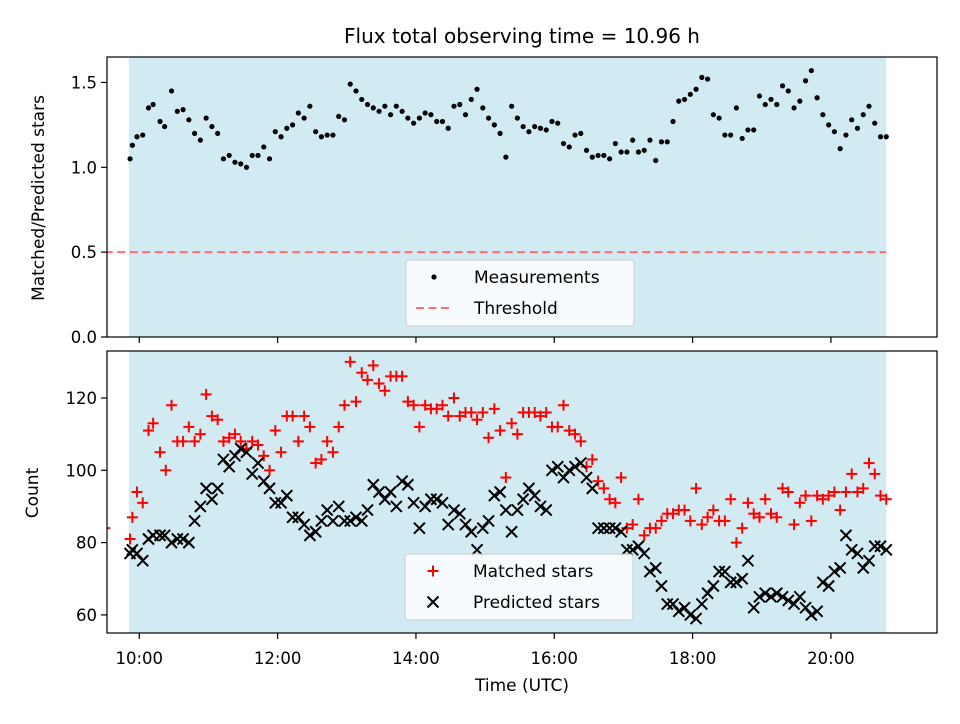 The image size is (960, 724). What do you see at coordinates (84, 167) in the screenshot?
I see `top-y-tick-label: 1.0` at bounding box center [84, 167].